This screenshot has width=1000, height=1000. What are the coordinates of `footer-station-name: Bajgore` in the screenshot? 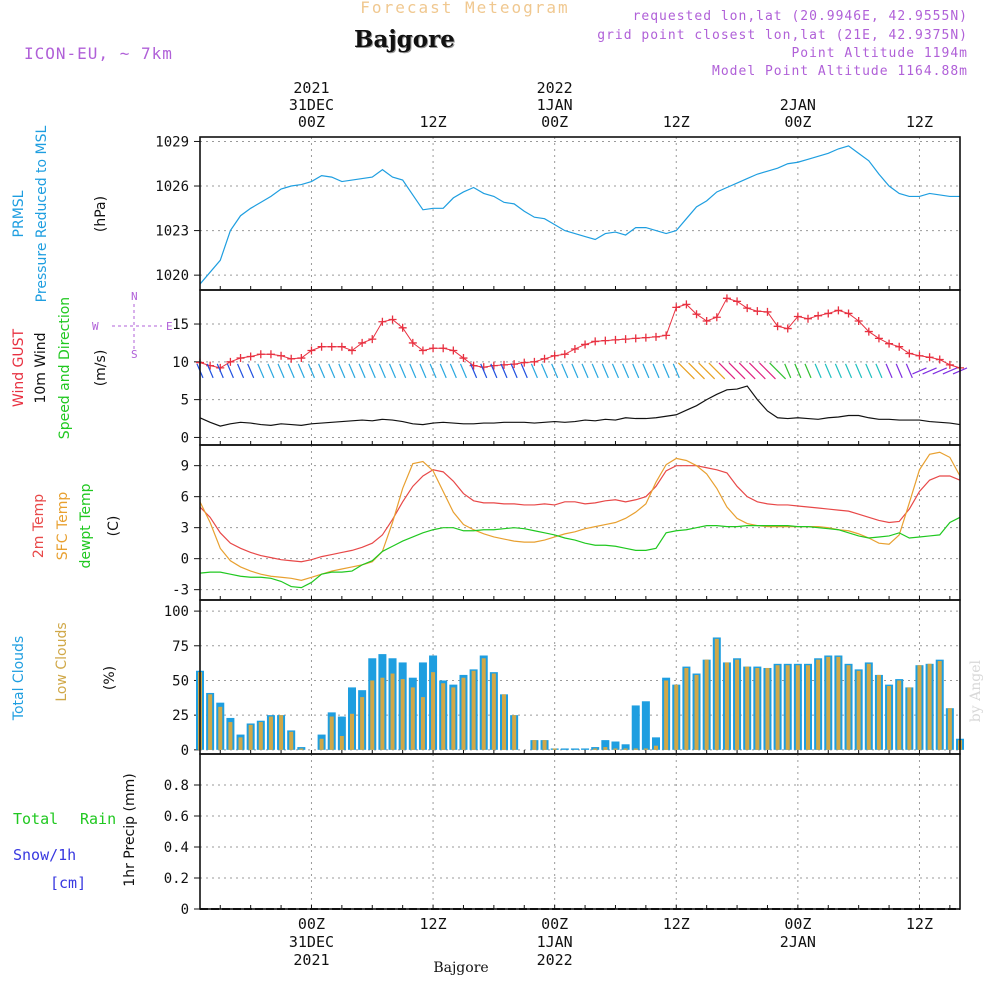 It's located at (460, 968).